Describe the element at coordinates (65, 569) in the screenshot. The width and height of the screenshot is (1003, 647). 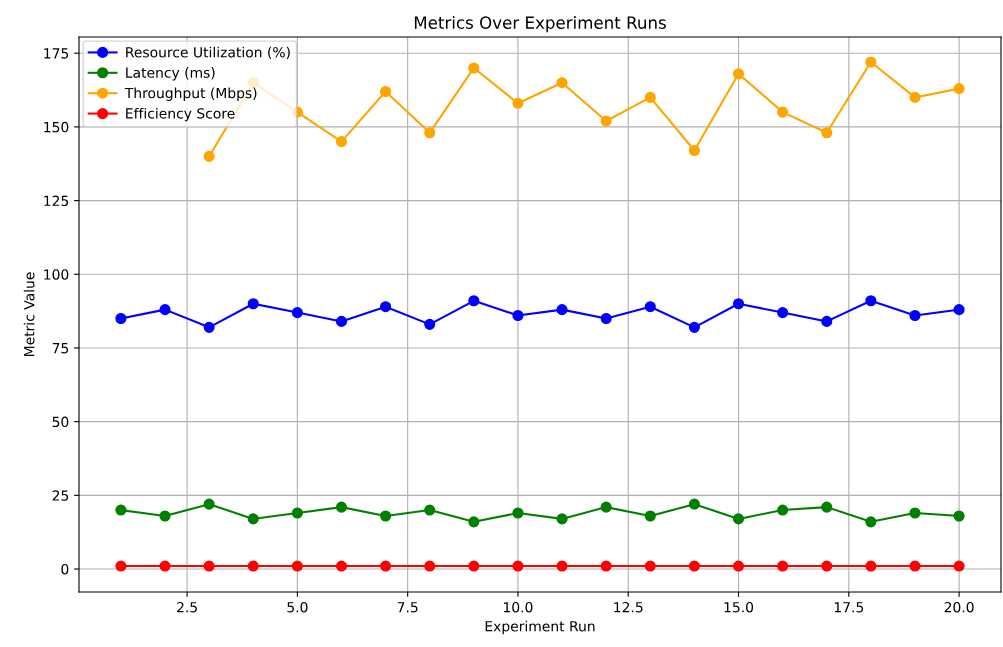
I see `y-tick-label: 0` at that location.